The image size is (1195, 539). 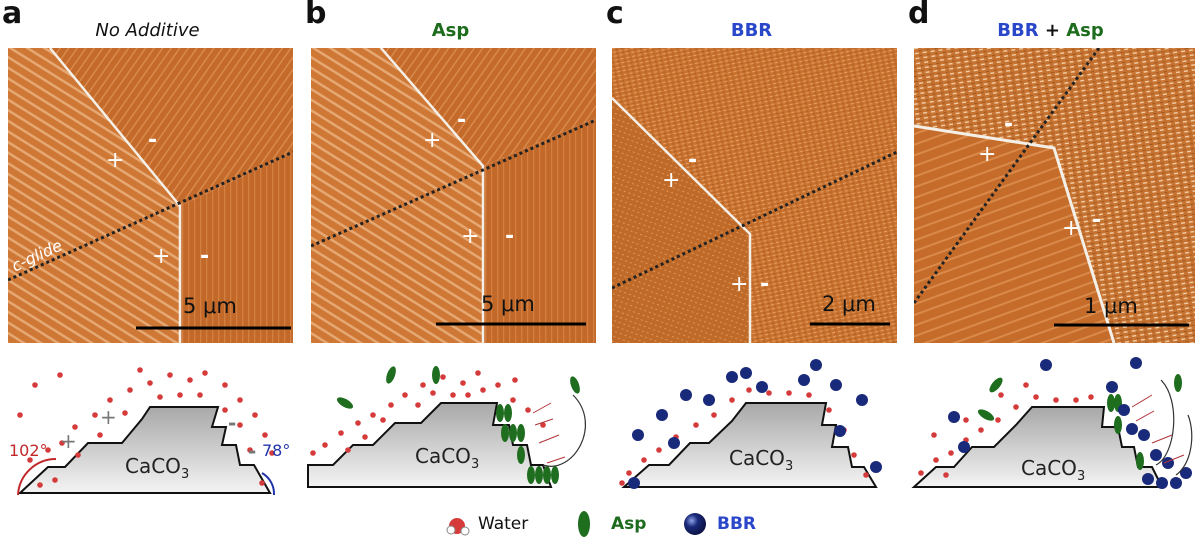 I want to click on title-bbr: BBR, so click(x=1018, y=30).